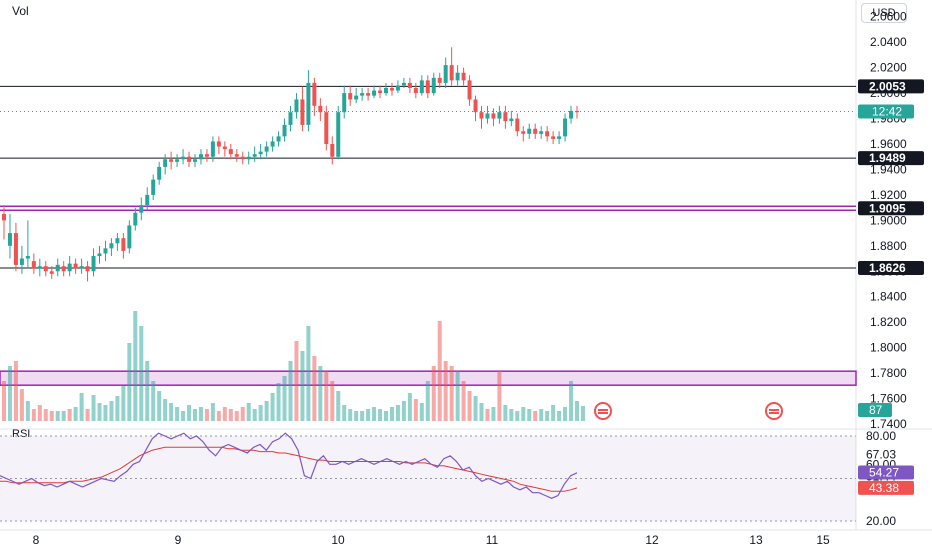 Image resolution: width=932 pixels, height=550 pixels. I want to click on time-tick-label: 10, so click(338, 540).